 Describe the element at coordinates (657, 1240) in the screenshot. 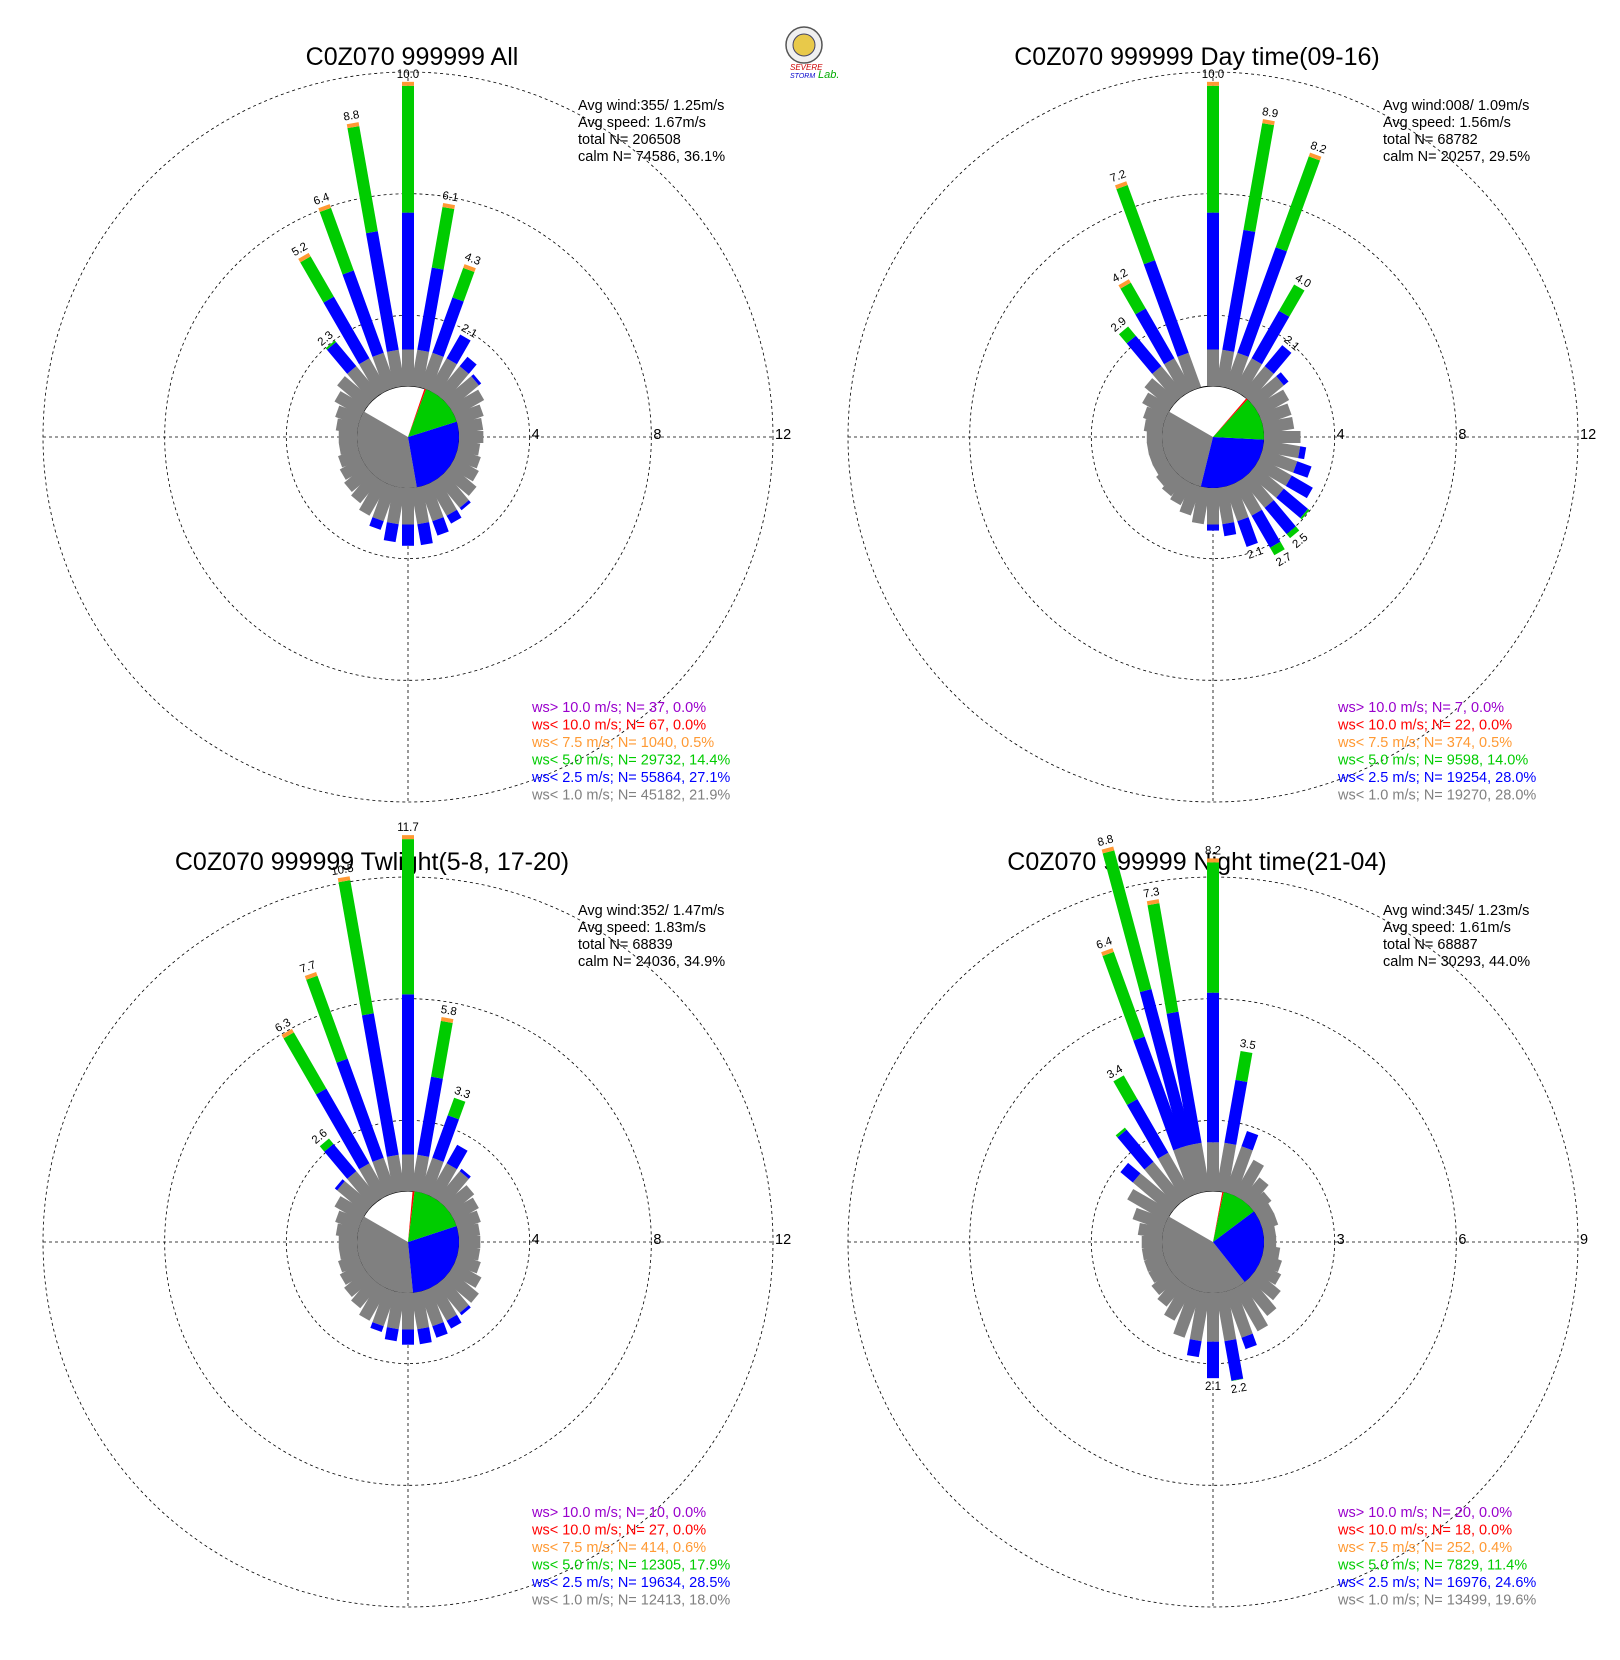

I see `ring-label: 8` at that location.